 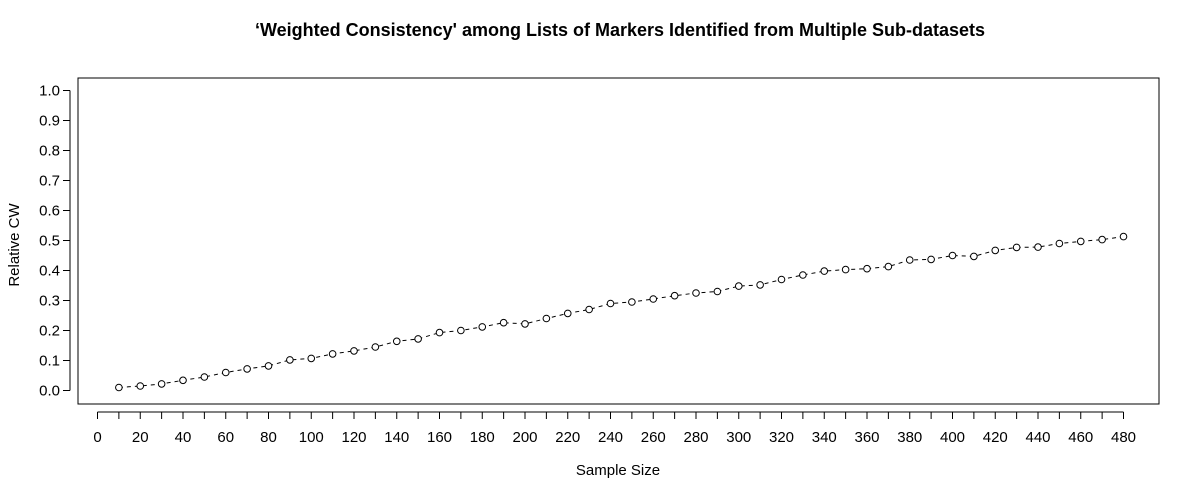 I want to click on x-tick-label: 220, so click(x=567, y=437).